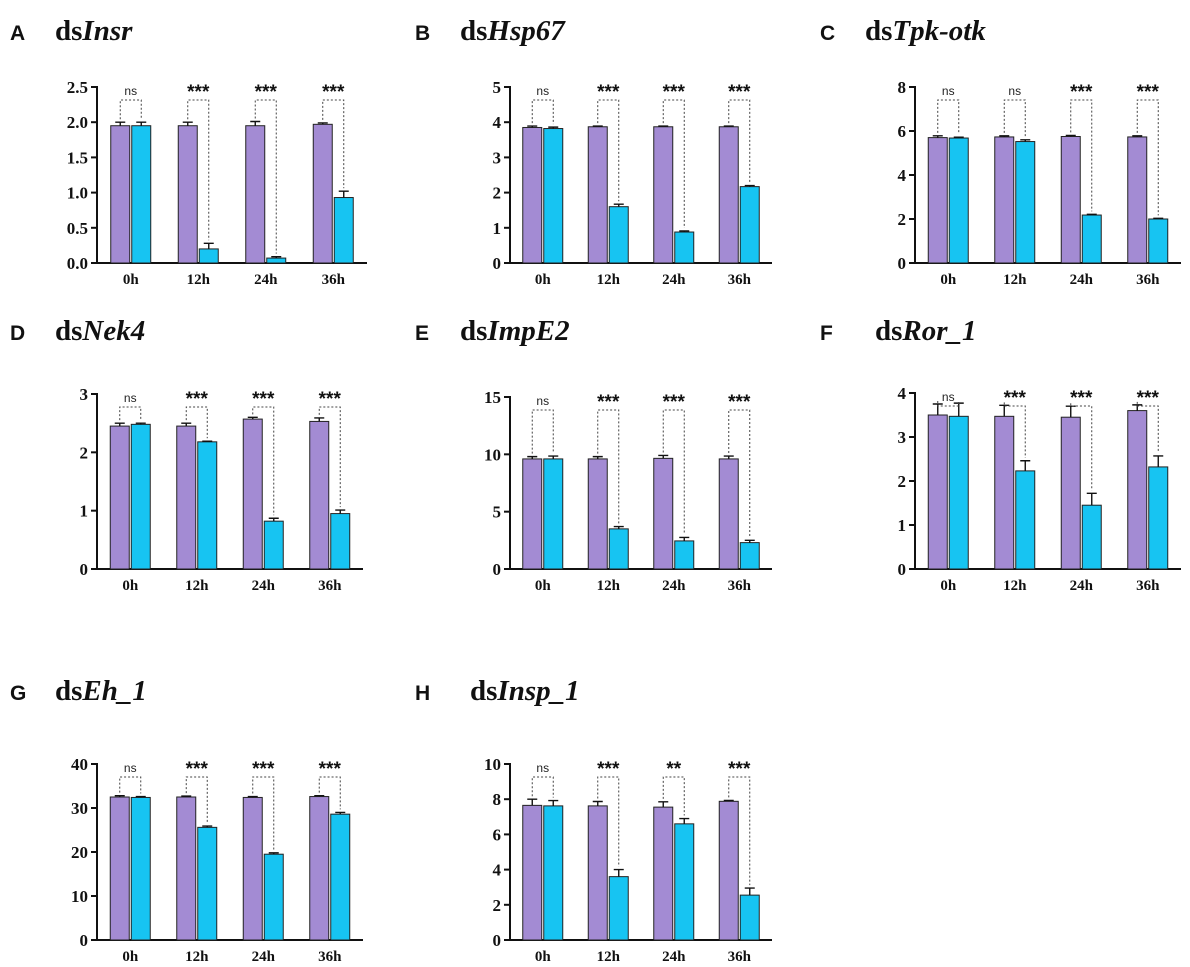  What do you see at coordinates (597, 514) in the screenshot?
I see `panel-e-bar-control` at bounding box center [597, 514].